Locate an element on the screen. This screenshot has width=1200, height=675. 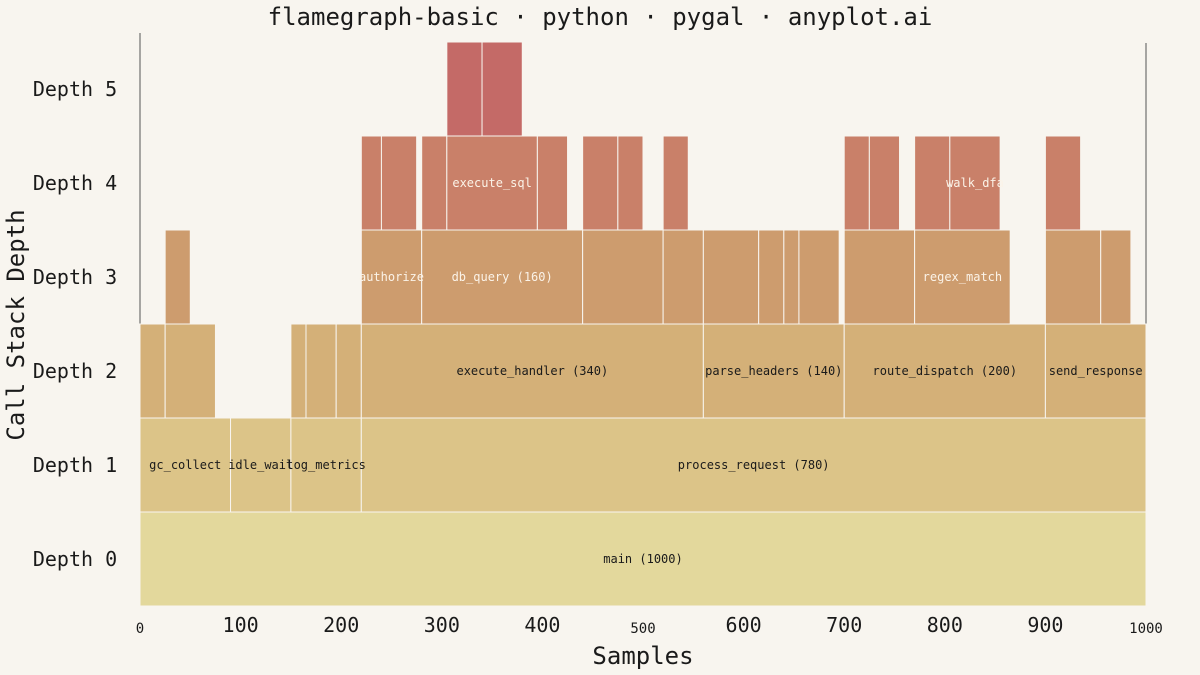
frame-label: db_query (160) is located at coordinates (502, 277).